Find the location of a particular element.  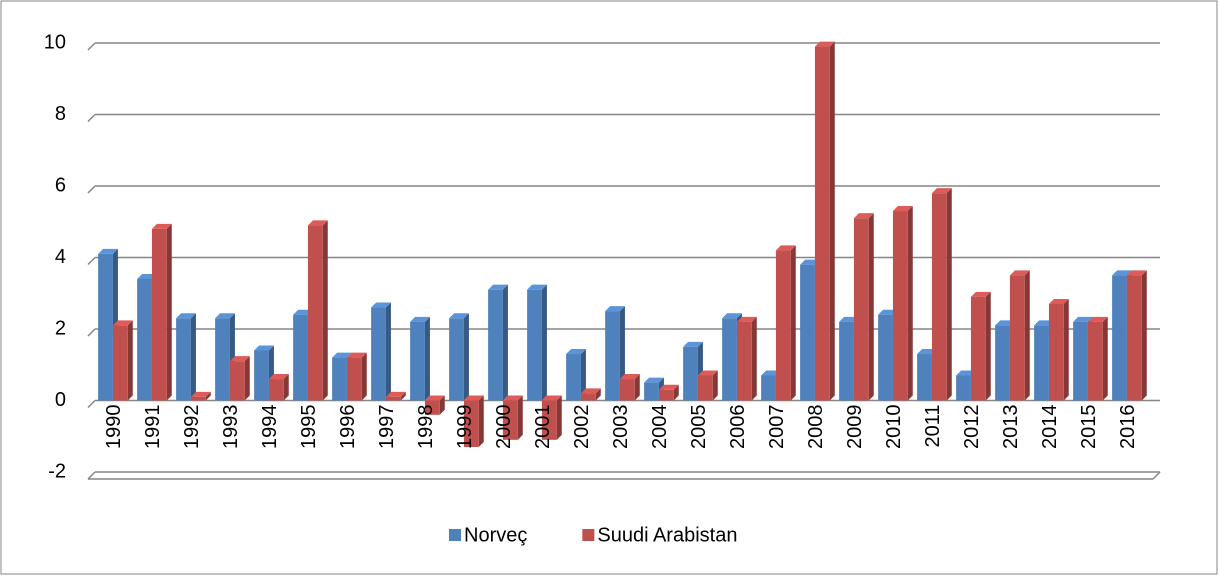

x-tick-label: 2015 is located at coordinates (1089, 427).